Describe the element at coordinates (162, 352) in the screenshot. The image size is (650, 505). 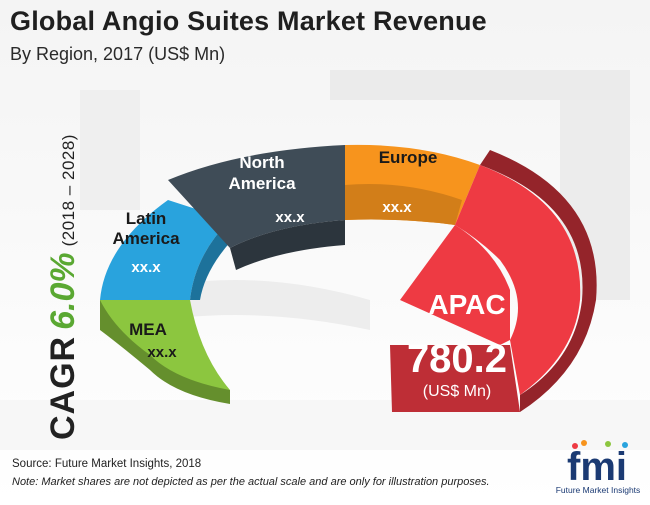
I see `value-mea: xx.x` at that location.